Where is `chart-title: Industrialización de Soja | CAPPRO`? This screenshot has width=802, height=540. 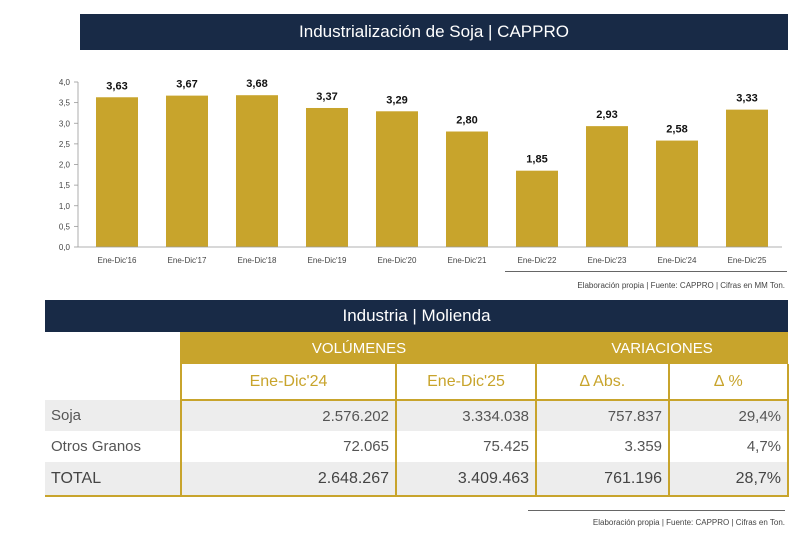
chart-title: Industrialización de Soja | CAPPRO is located at coordinates (434, 31).